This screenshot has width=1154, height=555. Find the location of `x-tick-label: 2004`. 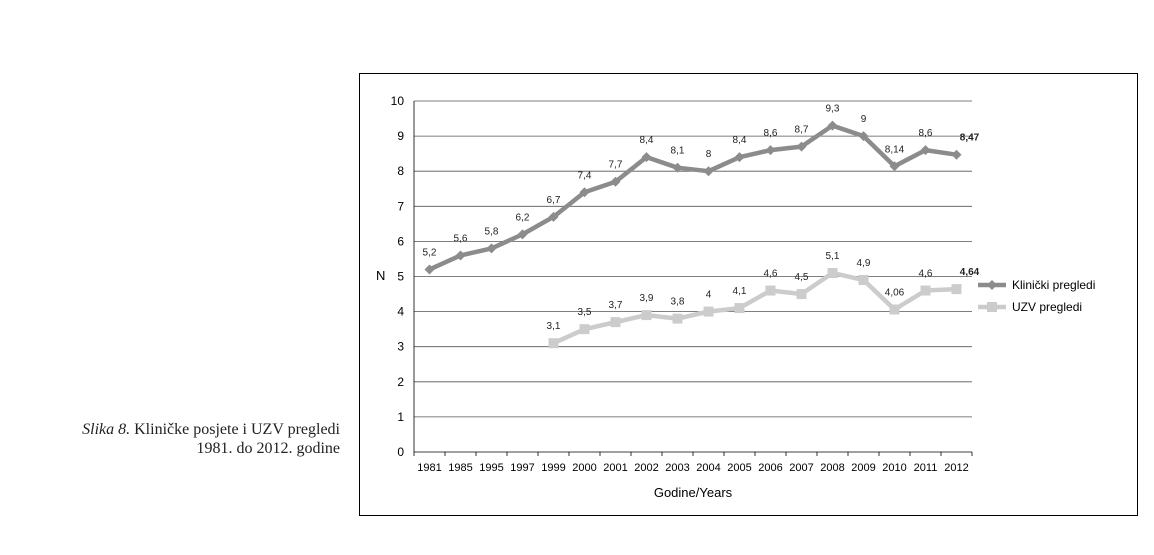

x-tick-label: 2004 is located at coordinates (708, 468).